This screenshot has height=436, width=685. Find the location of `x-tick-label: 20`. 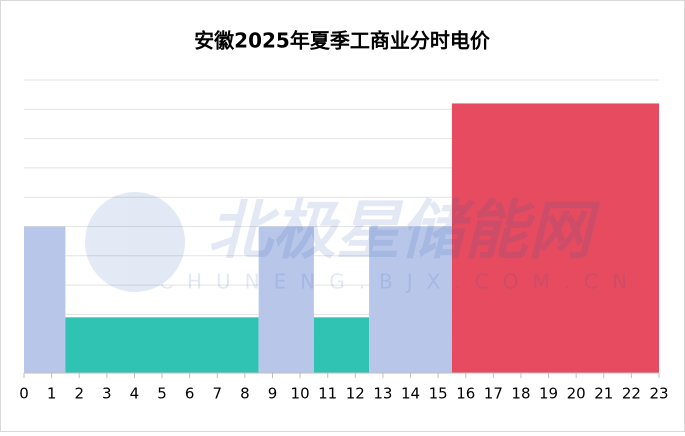

x-tick-label: 20 is located at coordinates (576, 394).